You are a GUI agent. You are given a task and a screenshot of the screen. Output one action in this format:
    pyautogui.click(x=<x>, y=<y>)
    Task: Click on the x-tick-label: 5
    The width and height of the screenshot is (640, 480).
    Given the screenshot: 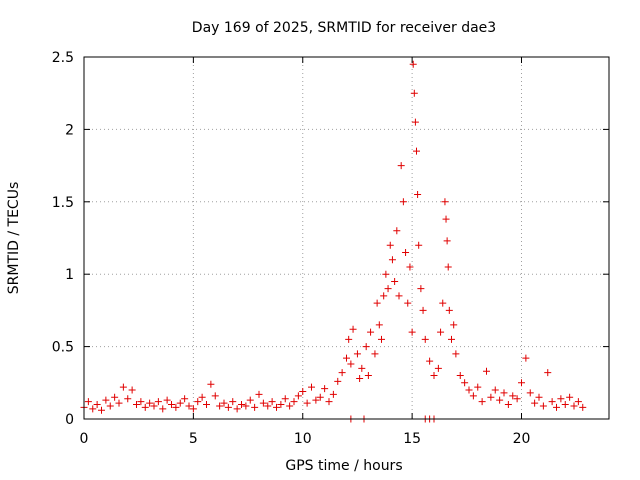 What is the action you would take?
    pyautogui.click(x=193, y=439)
    